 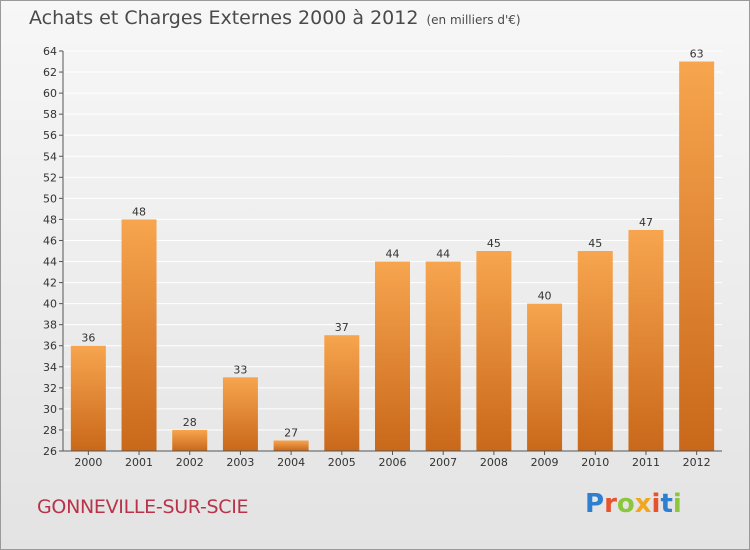 I want to click on bar-2006, so click(x=392, y=356).